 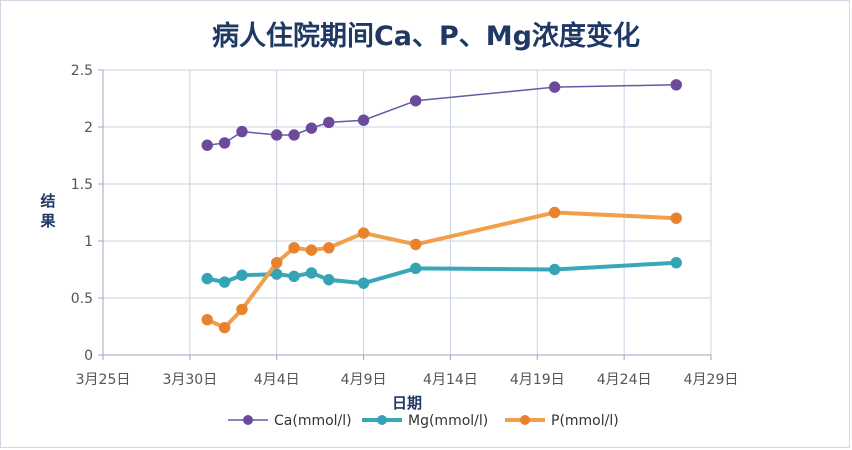 I want to click on x-tick-labels: 3月25日 3月30日 4月4日 4月9日 4月14日 4月19日 4月24日 4月29日, so click(x=407, y=380).